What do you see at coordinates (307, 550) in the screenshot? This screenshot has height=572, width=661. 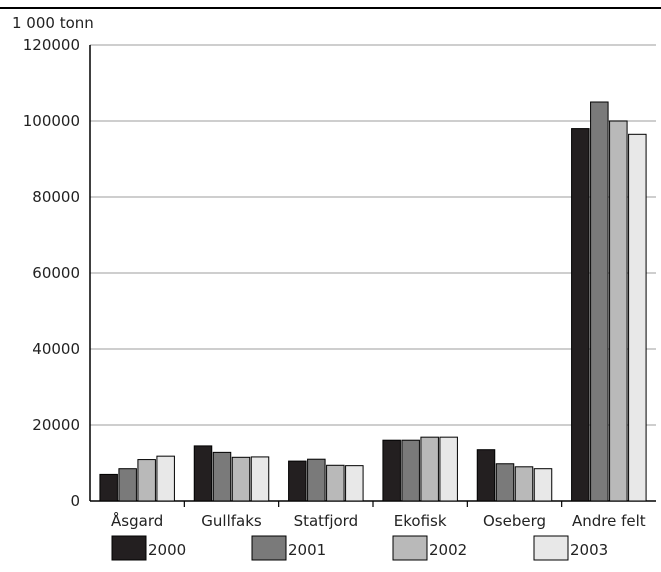 I see `legend-label: 2001` at bounding box center [307, 550].